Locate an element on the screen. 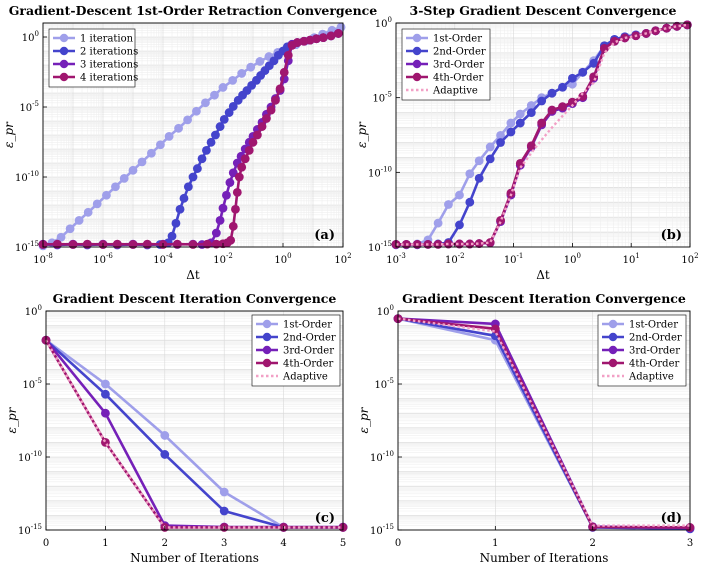 This screenshot has height=574, width=706. x-tick-label: 10⁻² is located at coordinates (455, 259).